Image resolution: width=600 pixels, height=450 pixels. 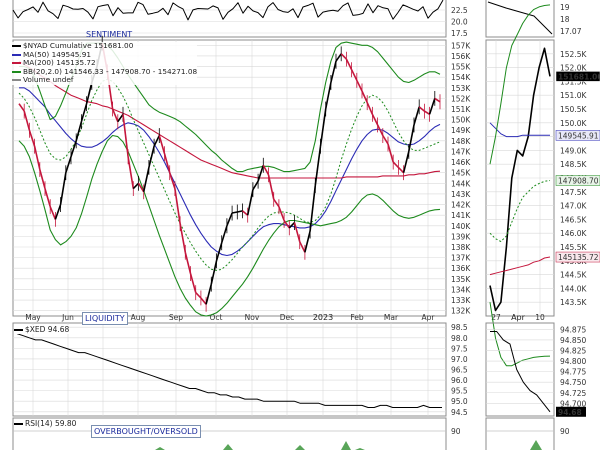 I want to click on main-y-tick-label: 140K, so click(x=461, y=226).